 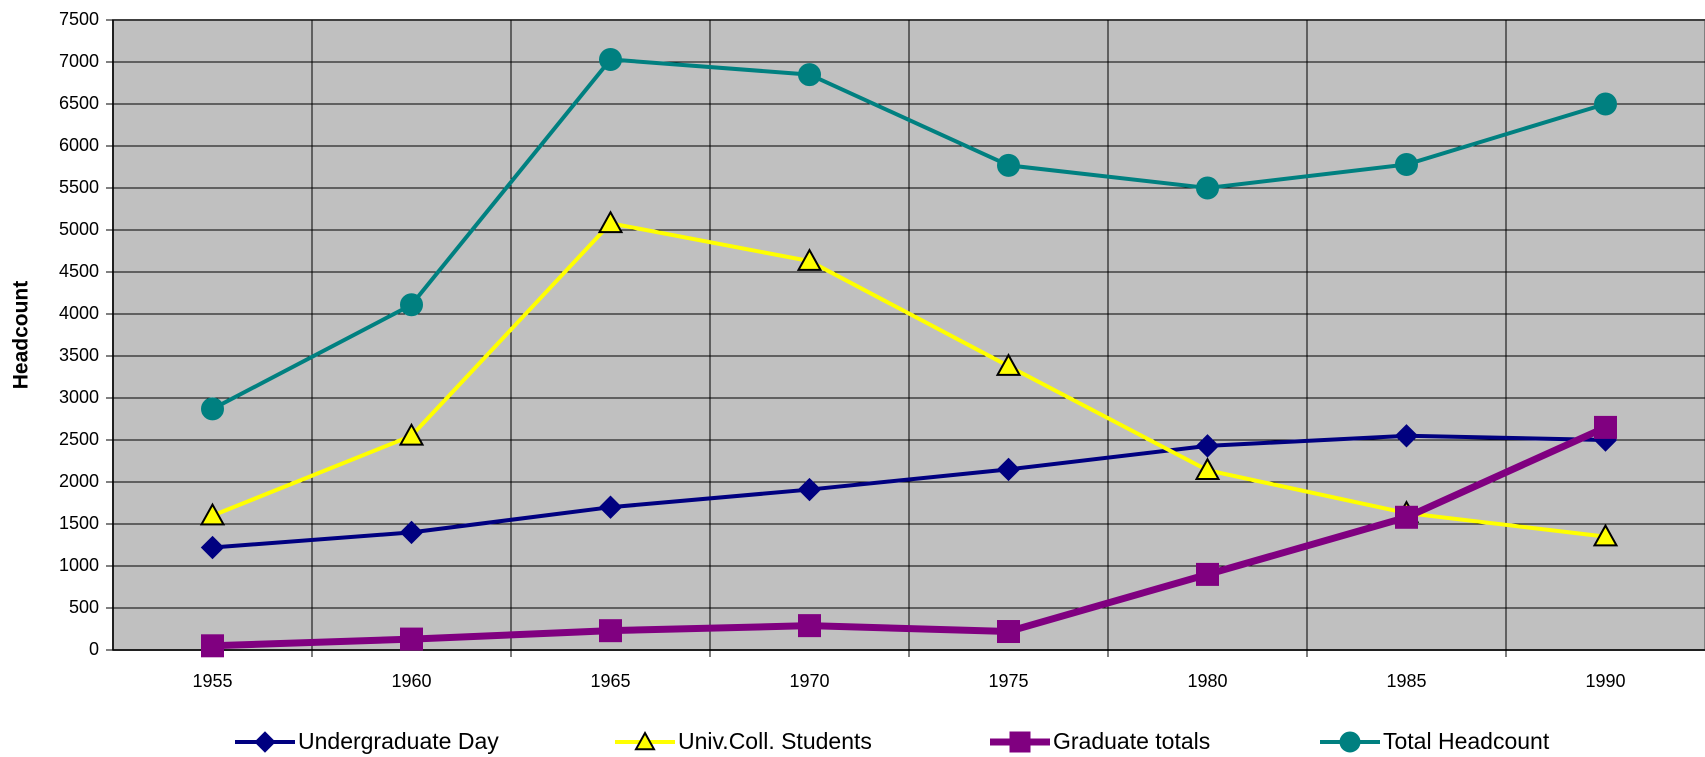 I want to click on legend-item: Undergraduate Day, so click(x=367, y=741).